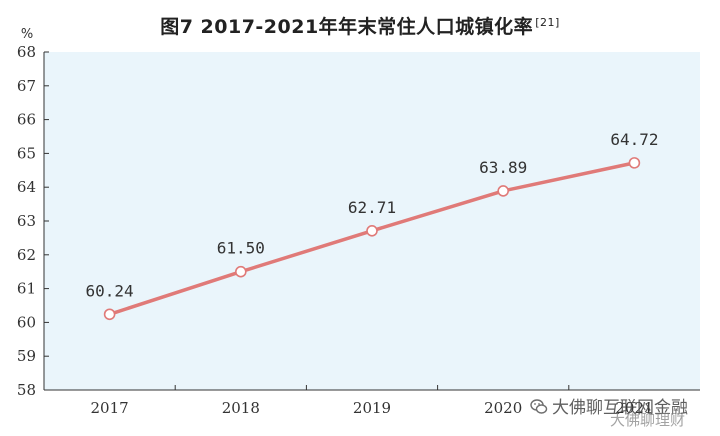 This screenshot has width=720, height=436. What do you see at coordinates (372, 408) in the screenshot?
I see `x-tick-label: 2019` at bounding box center [372, 408].